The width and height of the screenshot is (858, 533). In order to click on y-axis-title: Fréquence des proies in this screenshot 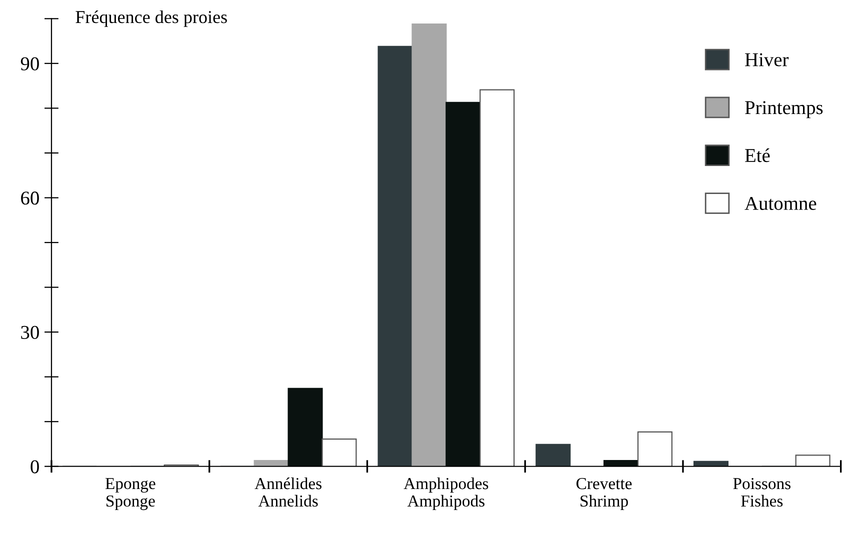, I will do `click(151, 18)`.